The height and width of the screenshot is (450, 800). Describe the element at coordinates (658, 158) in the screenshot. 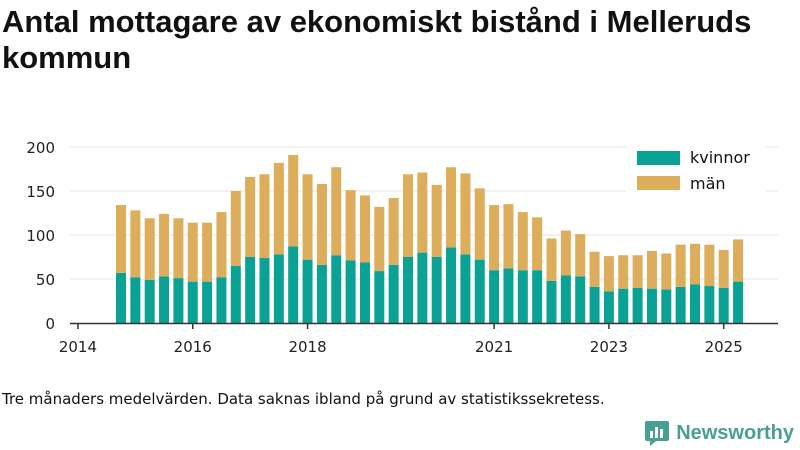

I see `legend-swatch-kvinnor` at that location.